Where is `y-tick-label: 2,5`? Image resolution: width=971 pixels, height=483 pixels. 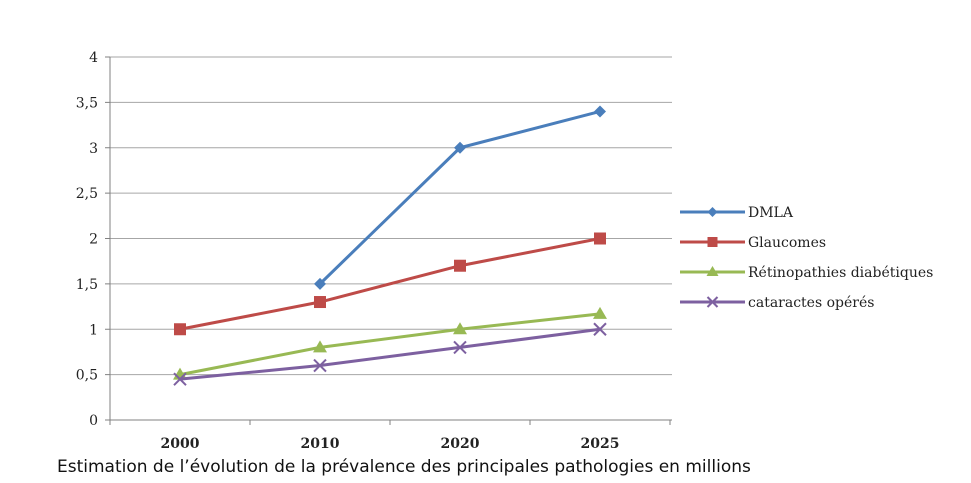 y-tick-label: 2,5 is located at coordinates (87, 194).